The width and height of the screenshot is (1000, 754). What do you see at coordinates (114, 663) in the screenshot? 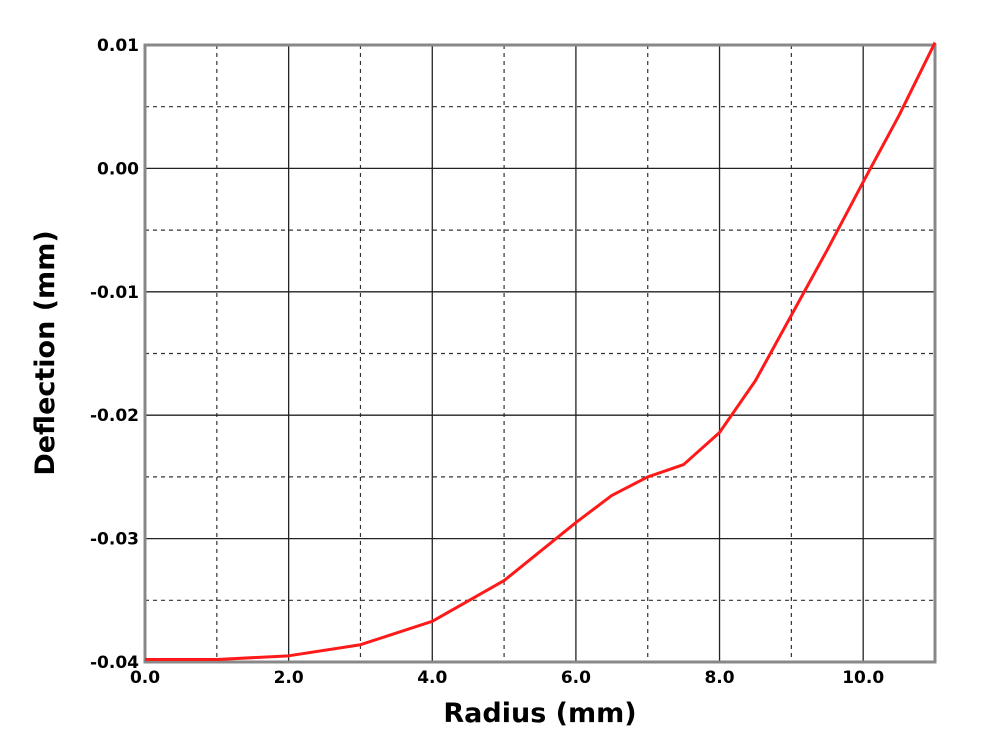
I see `y-tick-label: -0.04` at bounding box center [114, 663].